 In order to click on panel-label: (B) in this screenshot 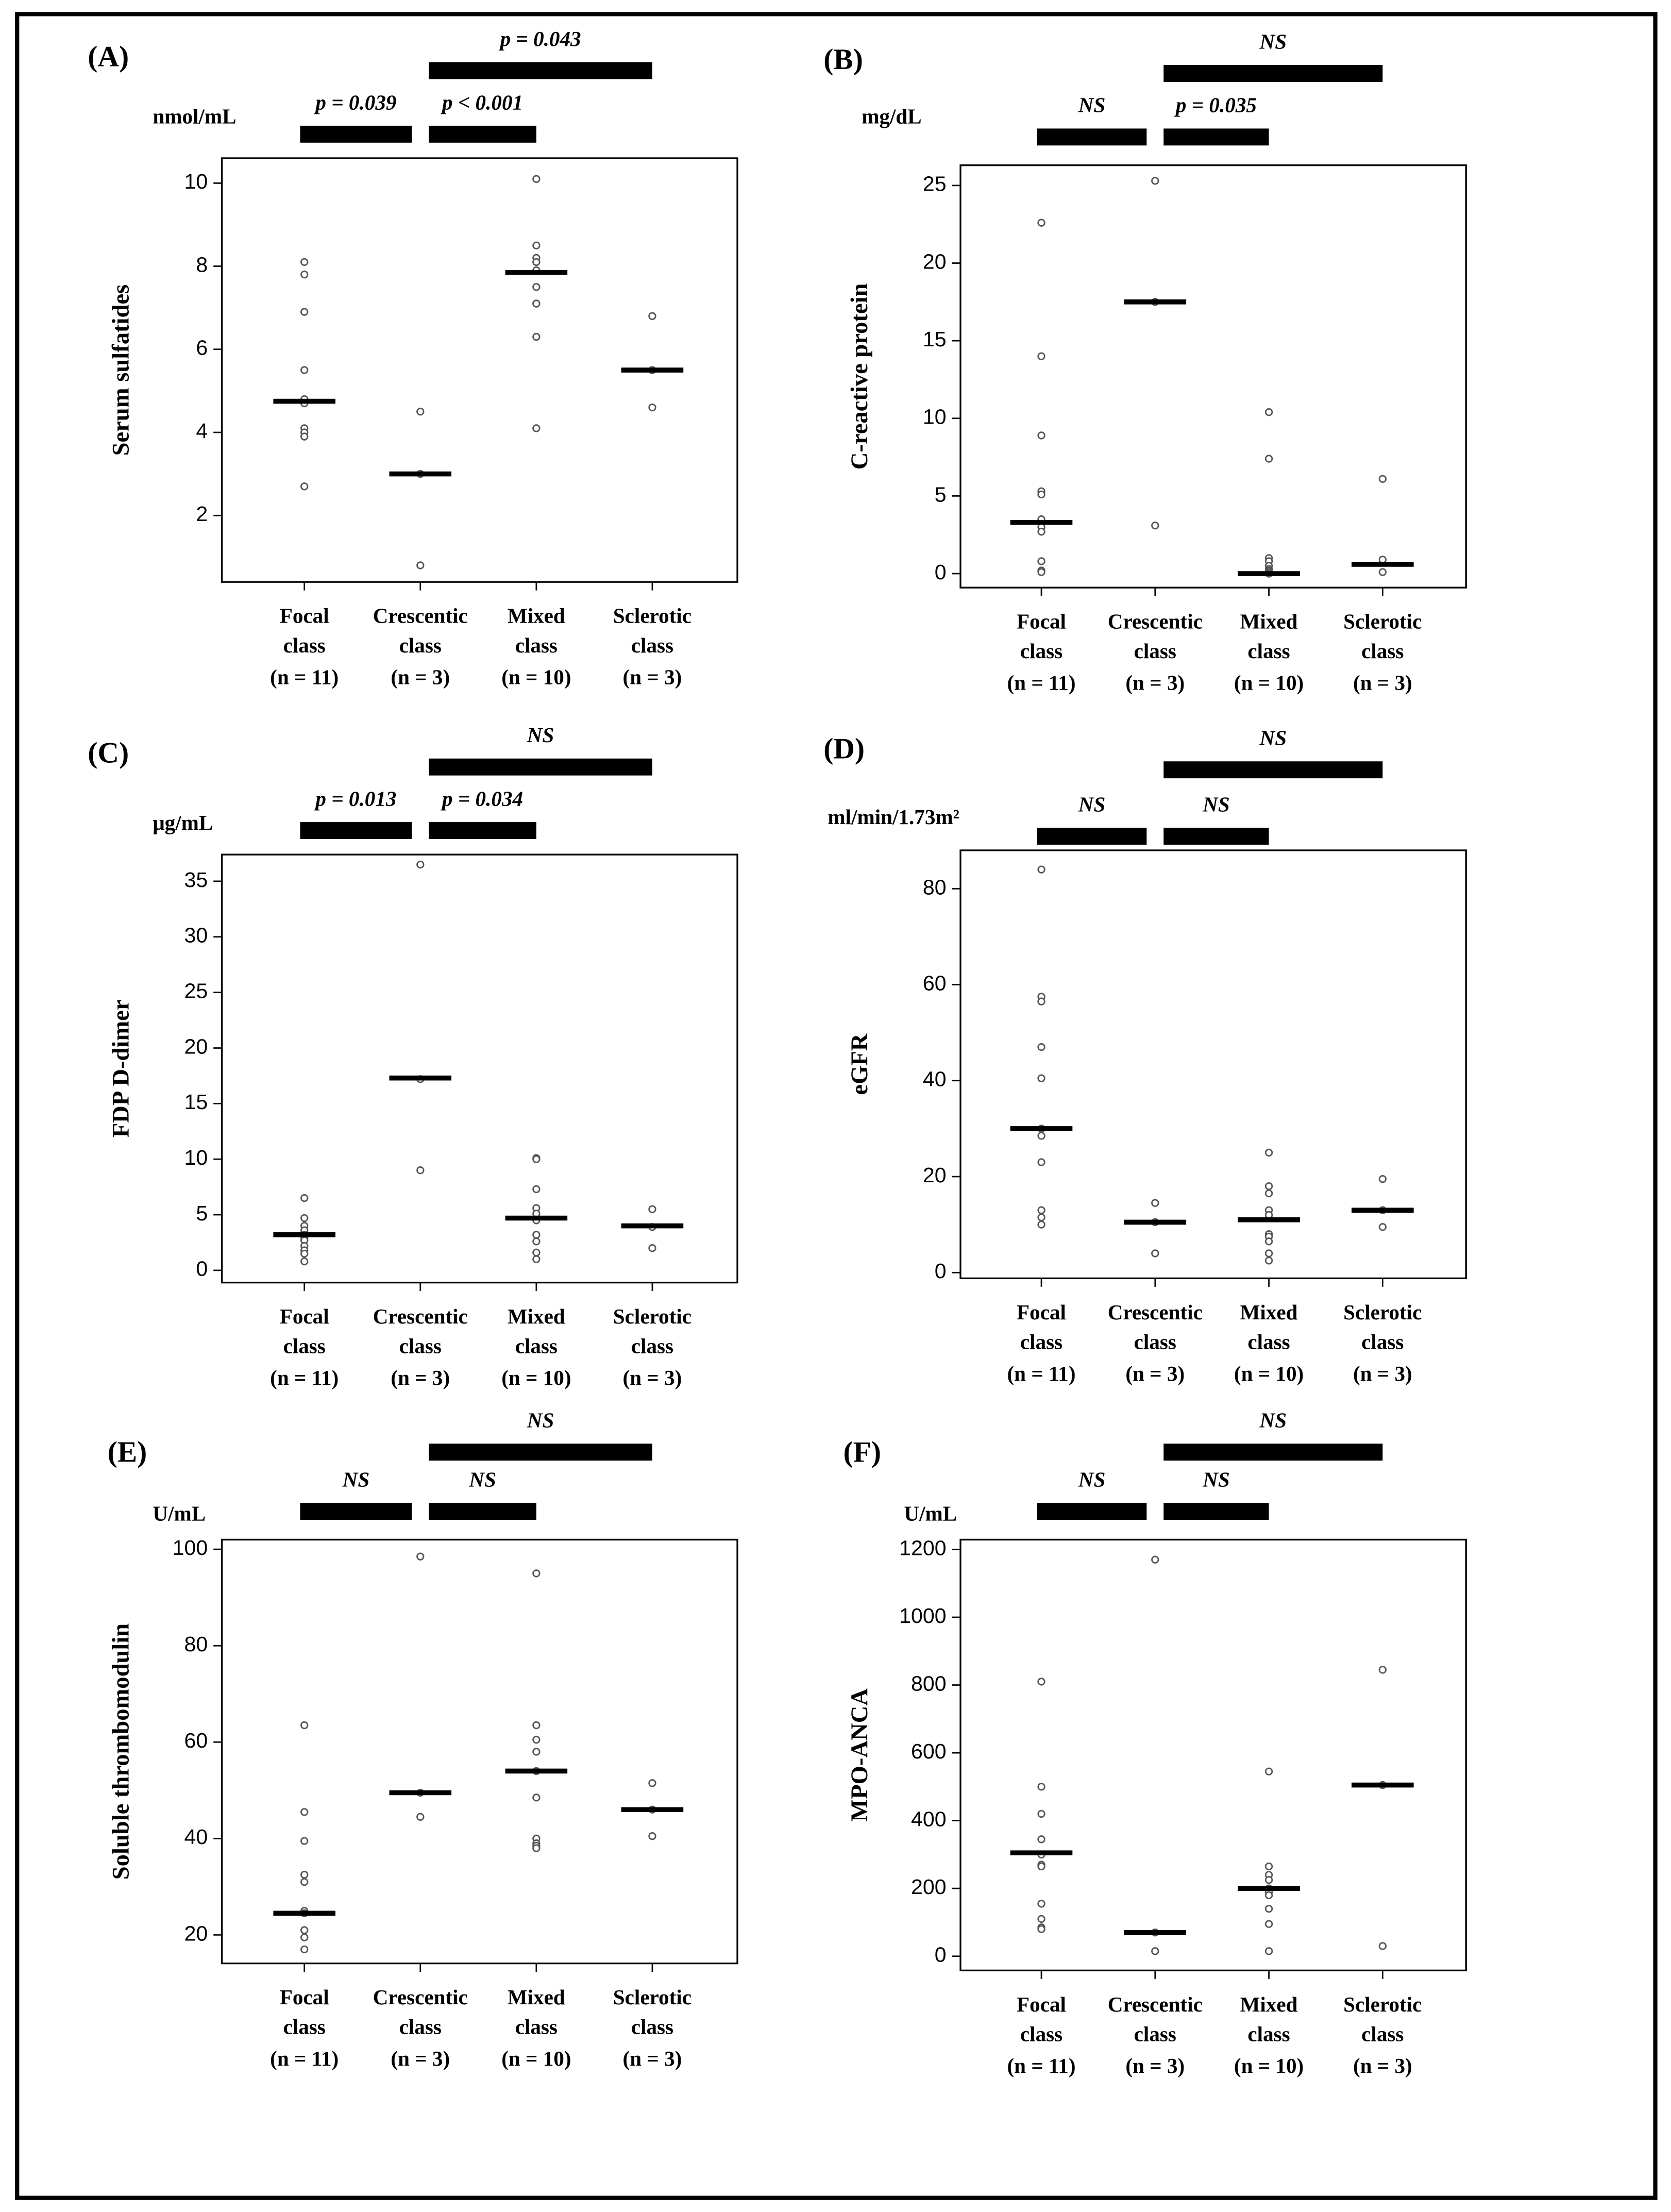, I will do `click(843, 59)`.